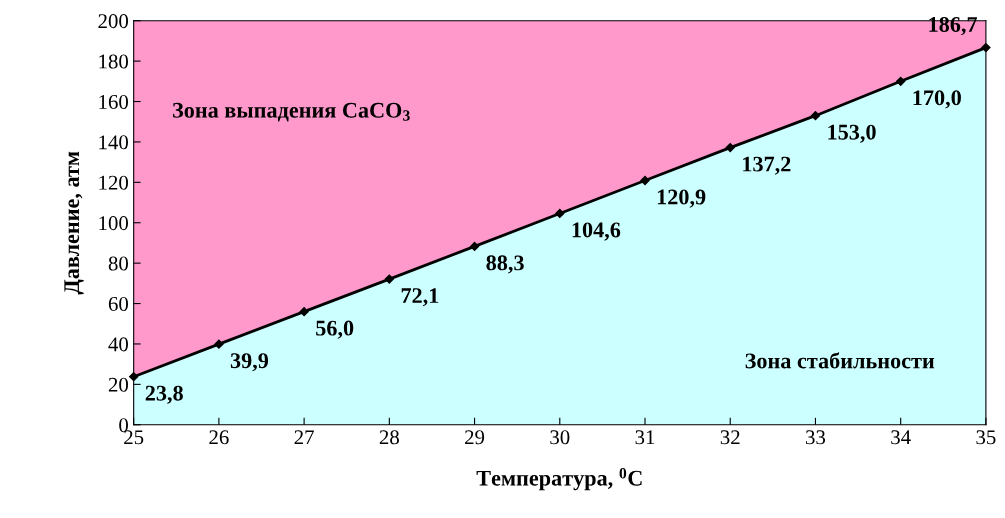 Image resolution: width=1005 pixels, height=518 pixels. Describe the element at coordinates (816, 437) in the screenshot. I see `x-tick-label: 33` at that location.